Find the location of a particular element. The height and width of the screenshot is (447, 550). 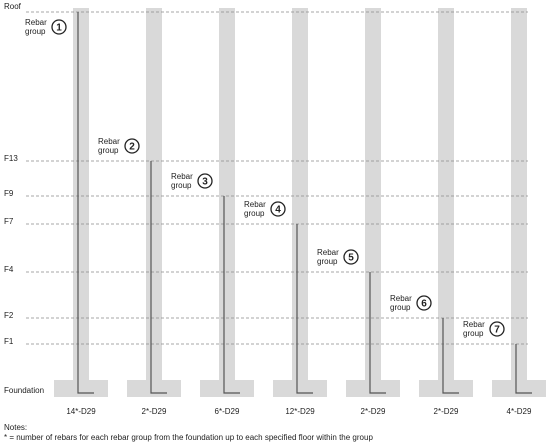

bar-label-5: 2*-D29 is located at coordinates (373, 411).